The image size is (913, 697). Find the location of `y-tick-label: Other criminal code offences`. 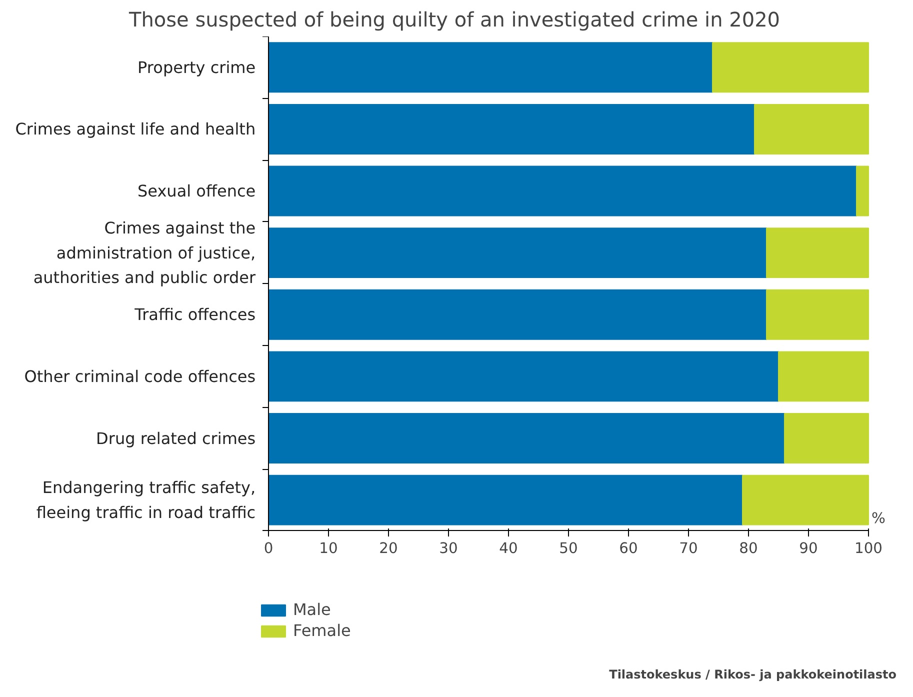

y-tick-label: Other criminal code offences is located at coordinates (140, 376).